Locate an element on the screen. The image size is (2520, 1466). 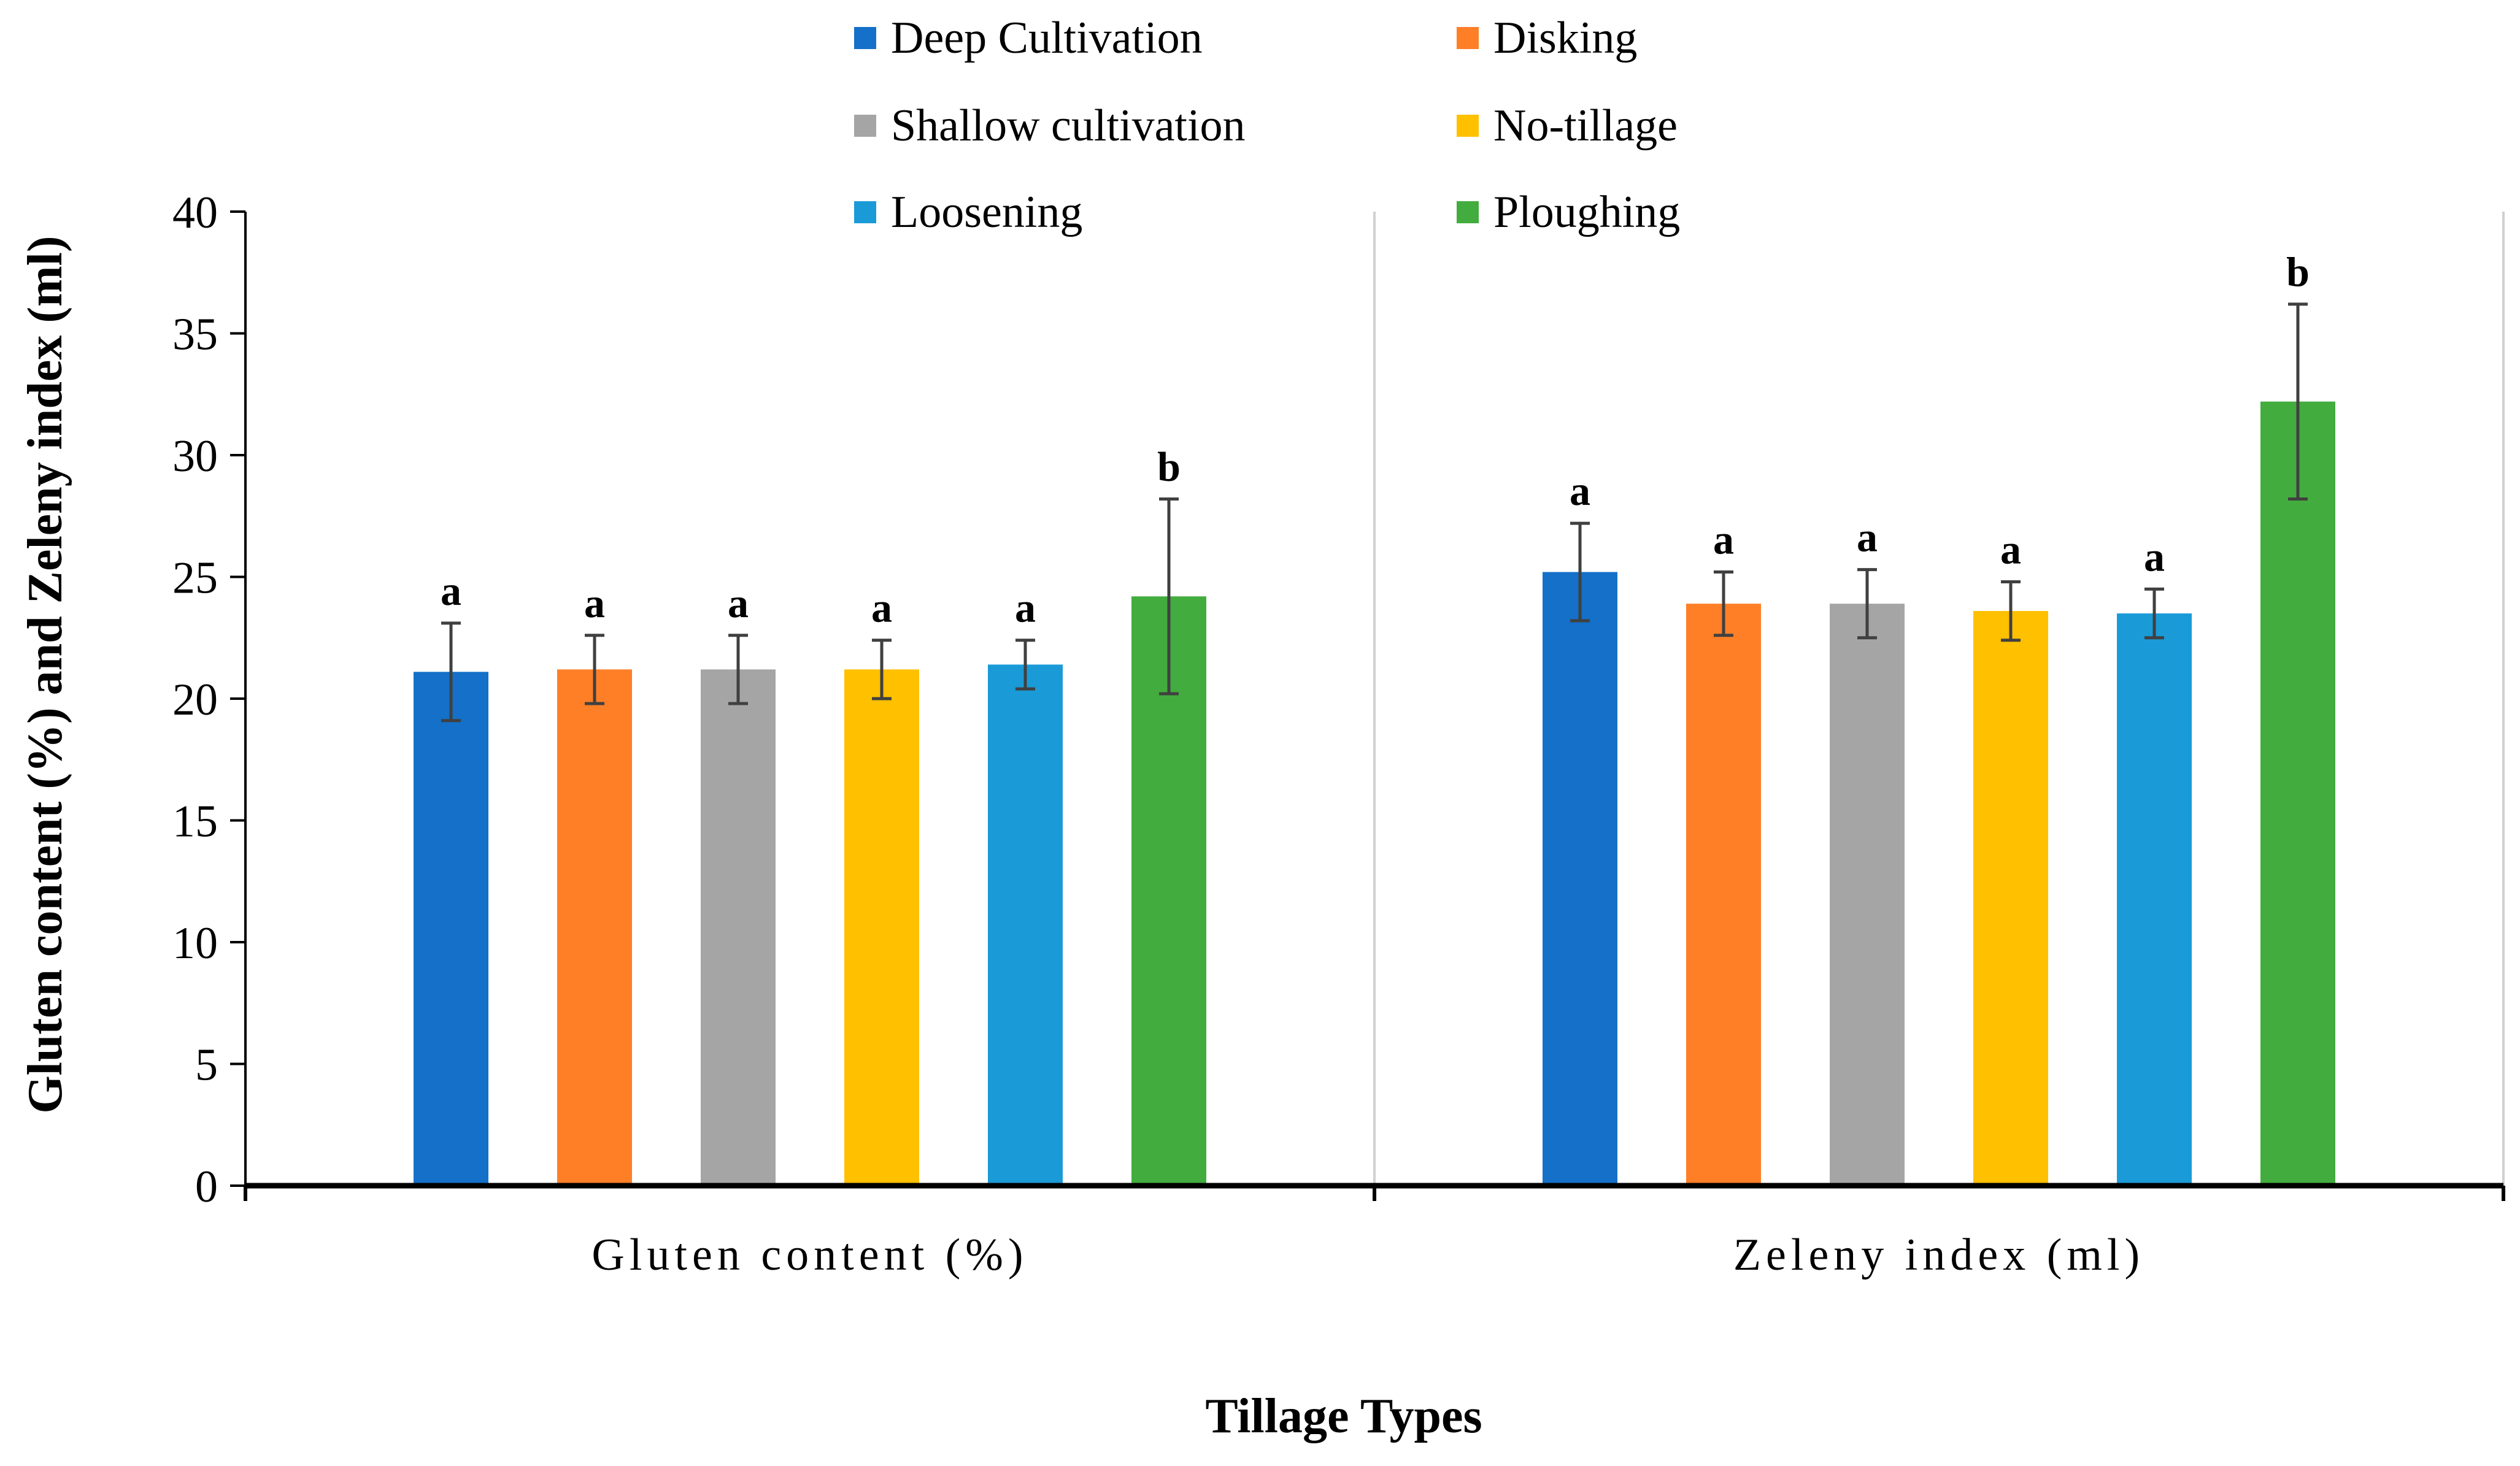
legend-swatch-no-tillage is located at coordinates (1468, 126).